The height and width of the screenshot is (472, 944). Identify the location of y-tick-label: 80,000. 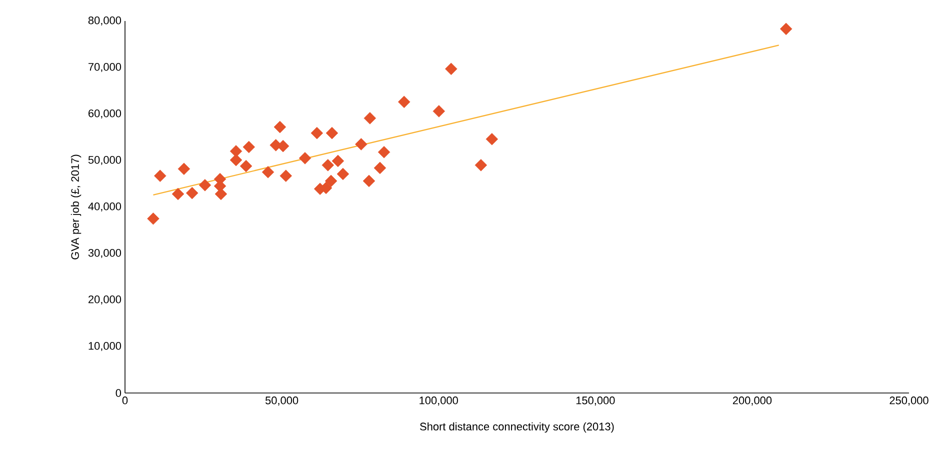
(105, 21).